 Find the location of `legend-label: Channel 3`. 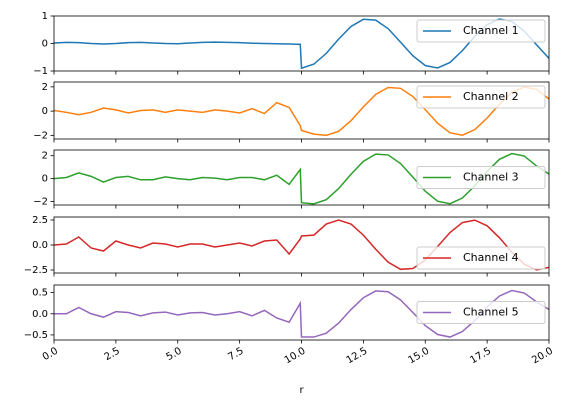

legend-label: Channel 3 is located at coordinates (491, 177).